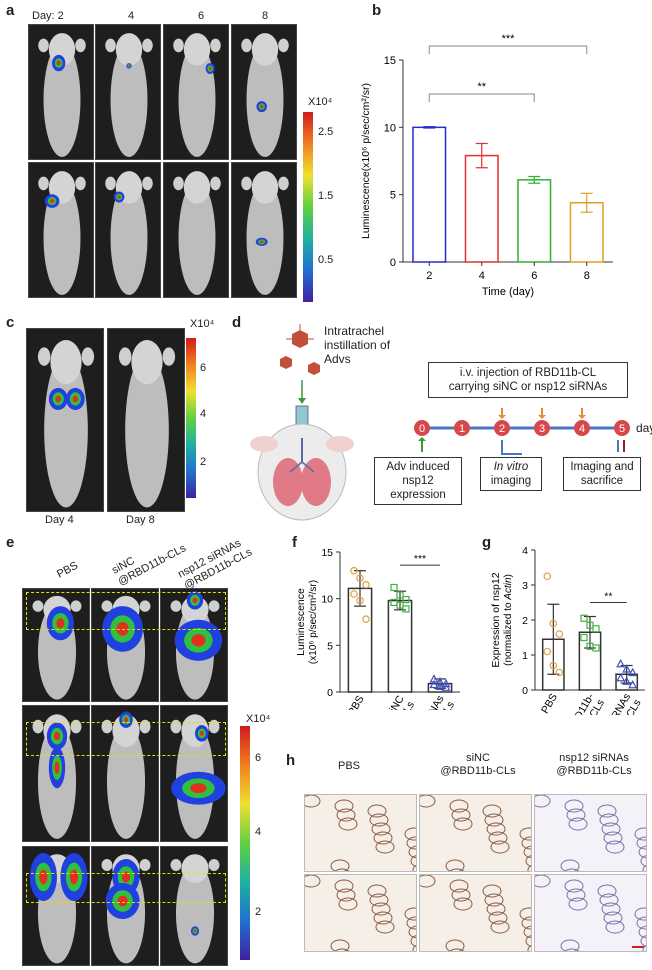  What do you see at coordinates (590, 833) in the screenshot?
I see `histology-image-r0-c2` at bounding box center [590, 833].